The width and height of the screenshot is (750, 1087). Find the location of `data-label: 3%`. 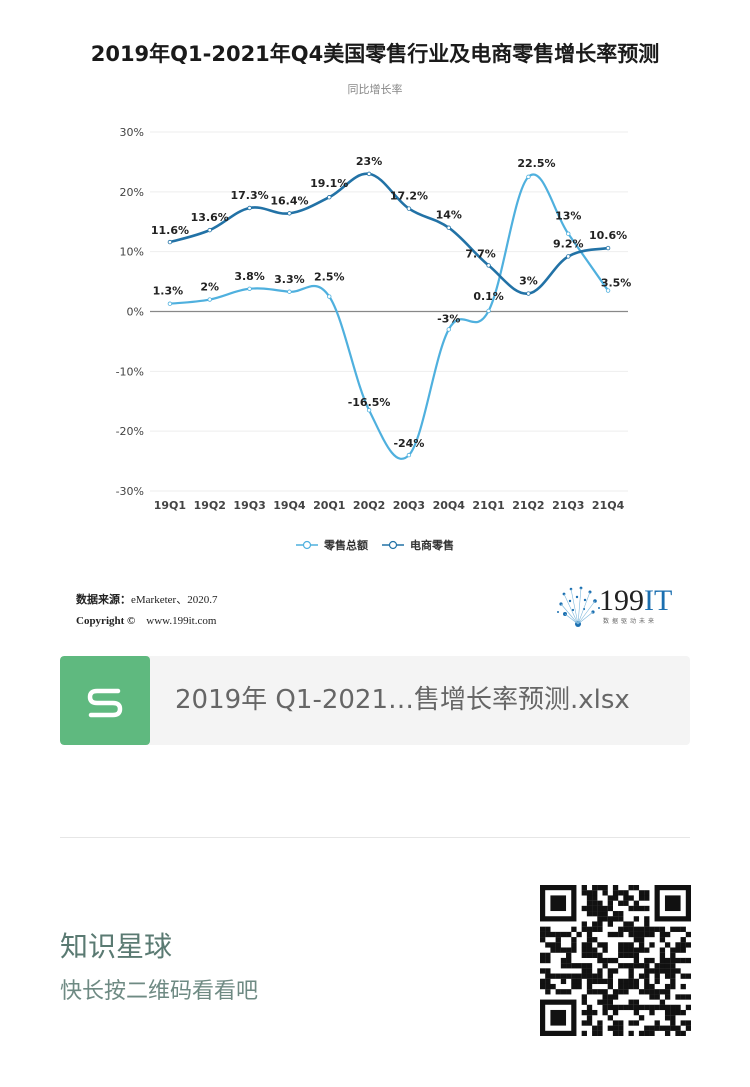

data-label: 3% is located at coordinates (528, 281).